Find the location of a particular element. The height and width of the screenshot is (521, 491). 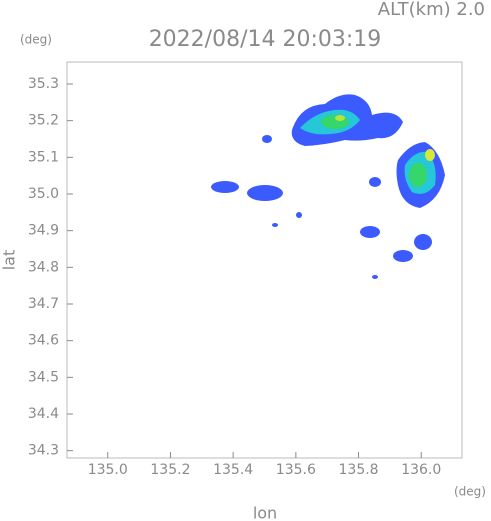

y-tick-label: 34.8 is located at coordinates (43, 267).